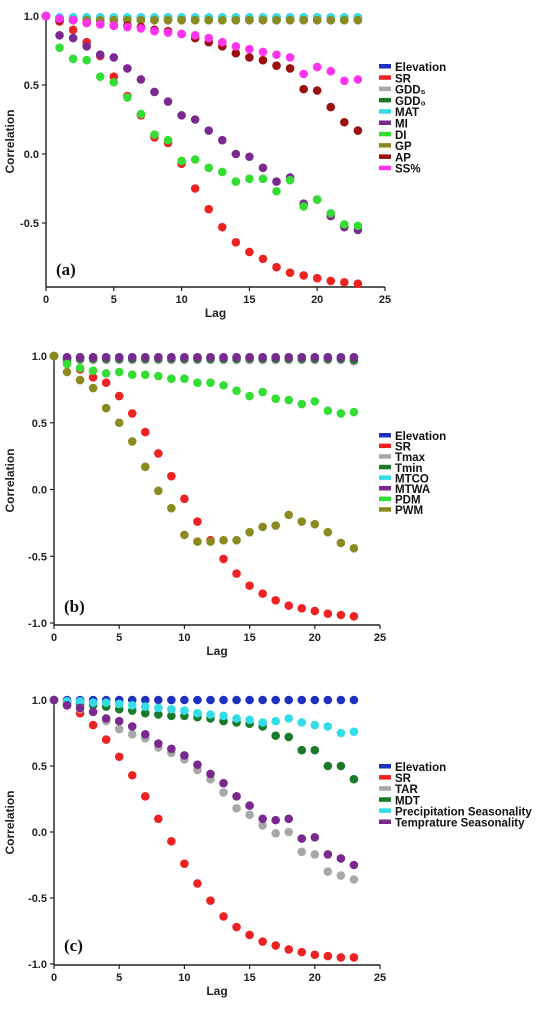 The width and height of the screenshot is (550, 1014). I want to click on legend-label: AP, so click(403, 158).